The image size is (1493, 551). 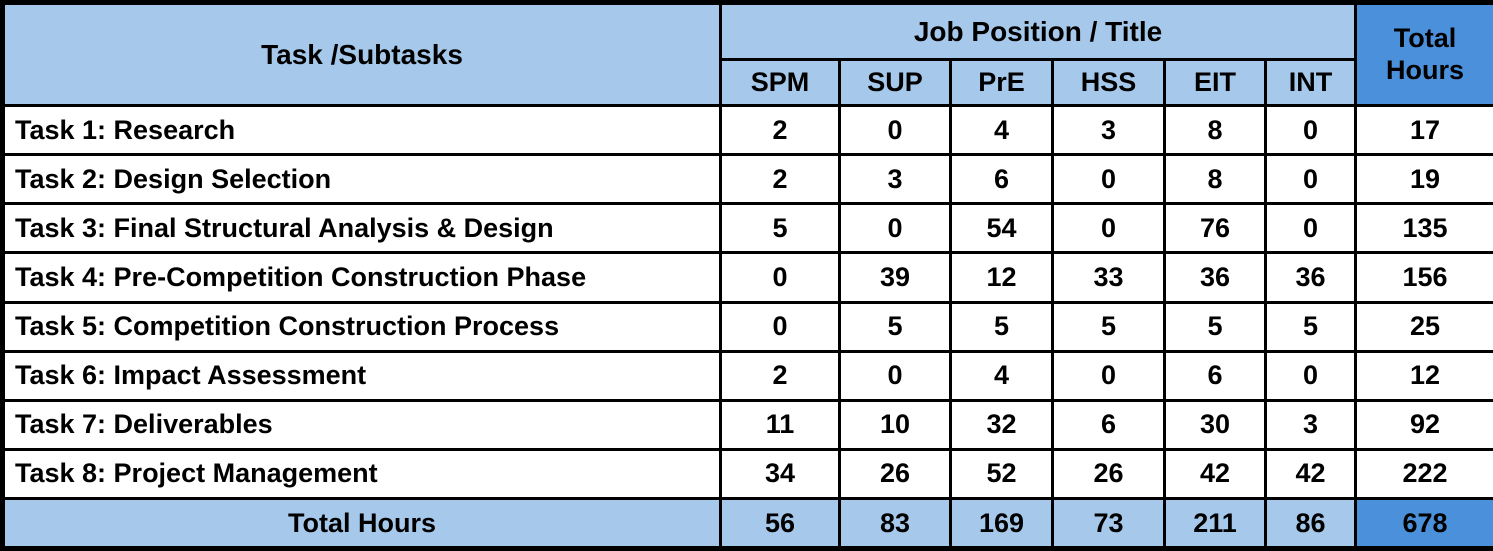 What do you see at coordinates (895, 523) in the screenshot?
I see `column-total-cell: 83` at bounding box center [895, 523].